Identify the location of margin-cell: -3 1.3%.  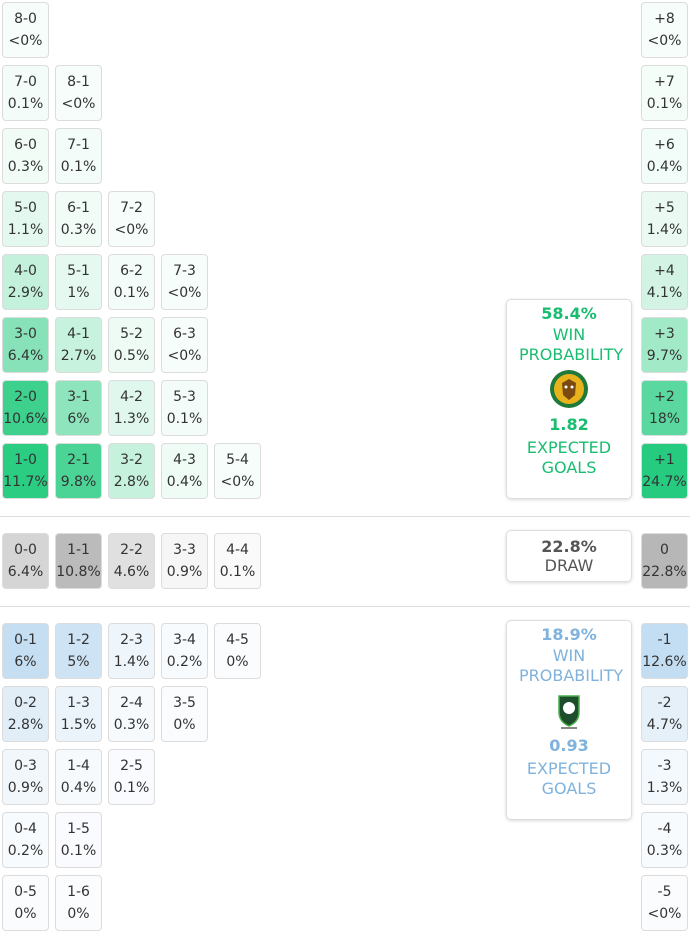
(664, 777).